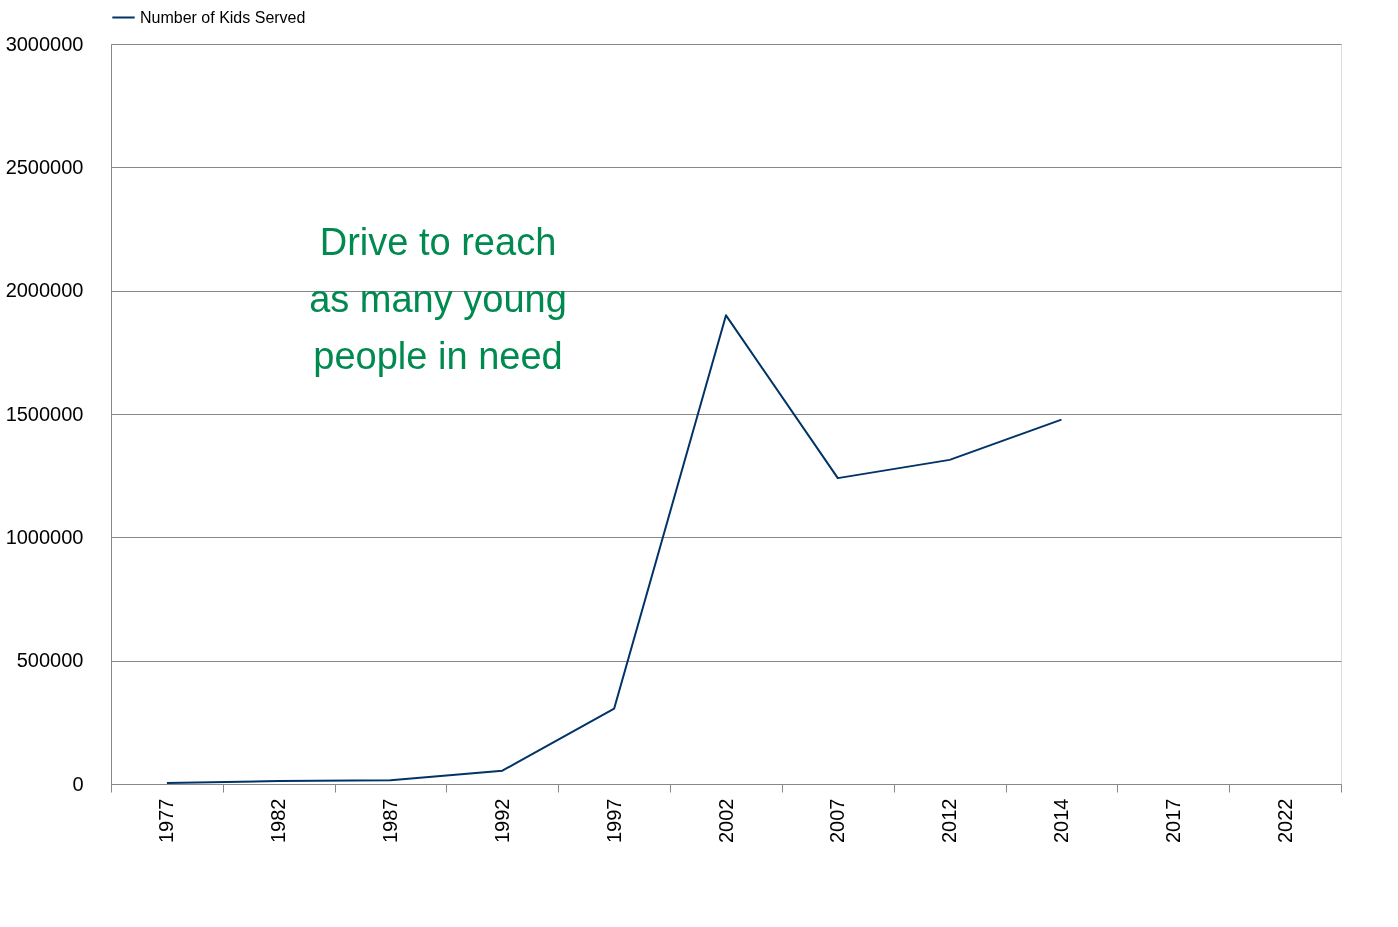 Image resolution: width=1398 pixels, height=927 pixels. Describe the element at coordinates (1060, 820) in the screenshot. I see `x-tick-label: 2014` at that location.